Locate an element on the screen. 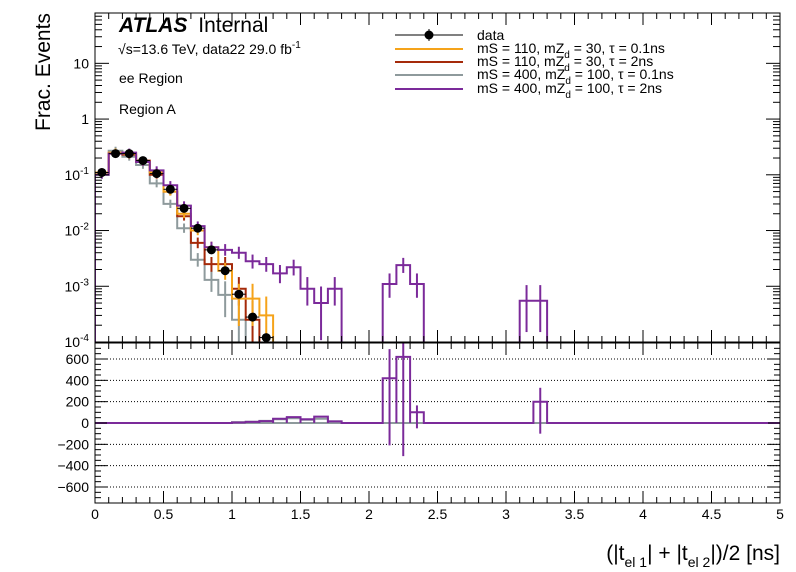  y-tick-label: 10⁻³ is located at coordinates (77, 285).